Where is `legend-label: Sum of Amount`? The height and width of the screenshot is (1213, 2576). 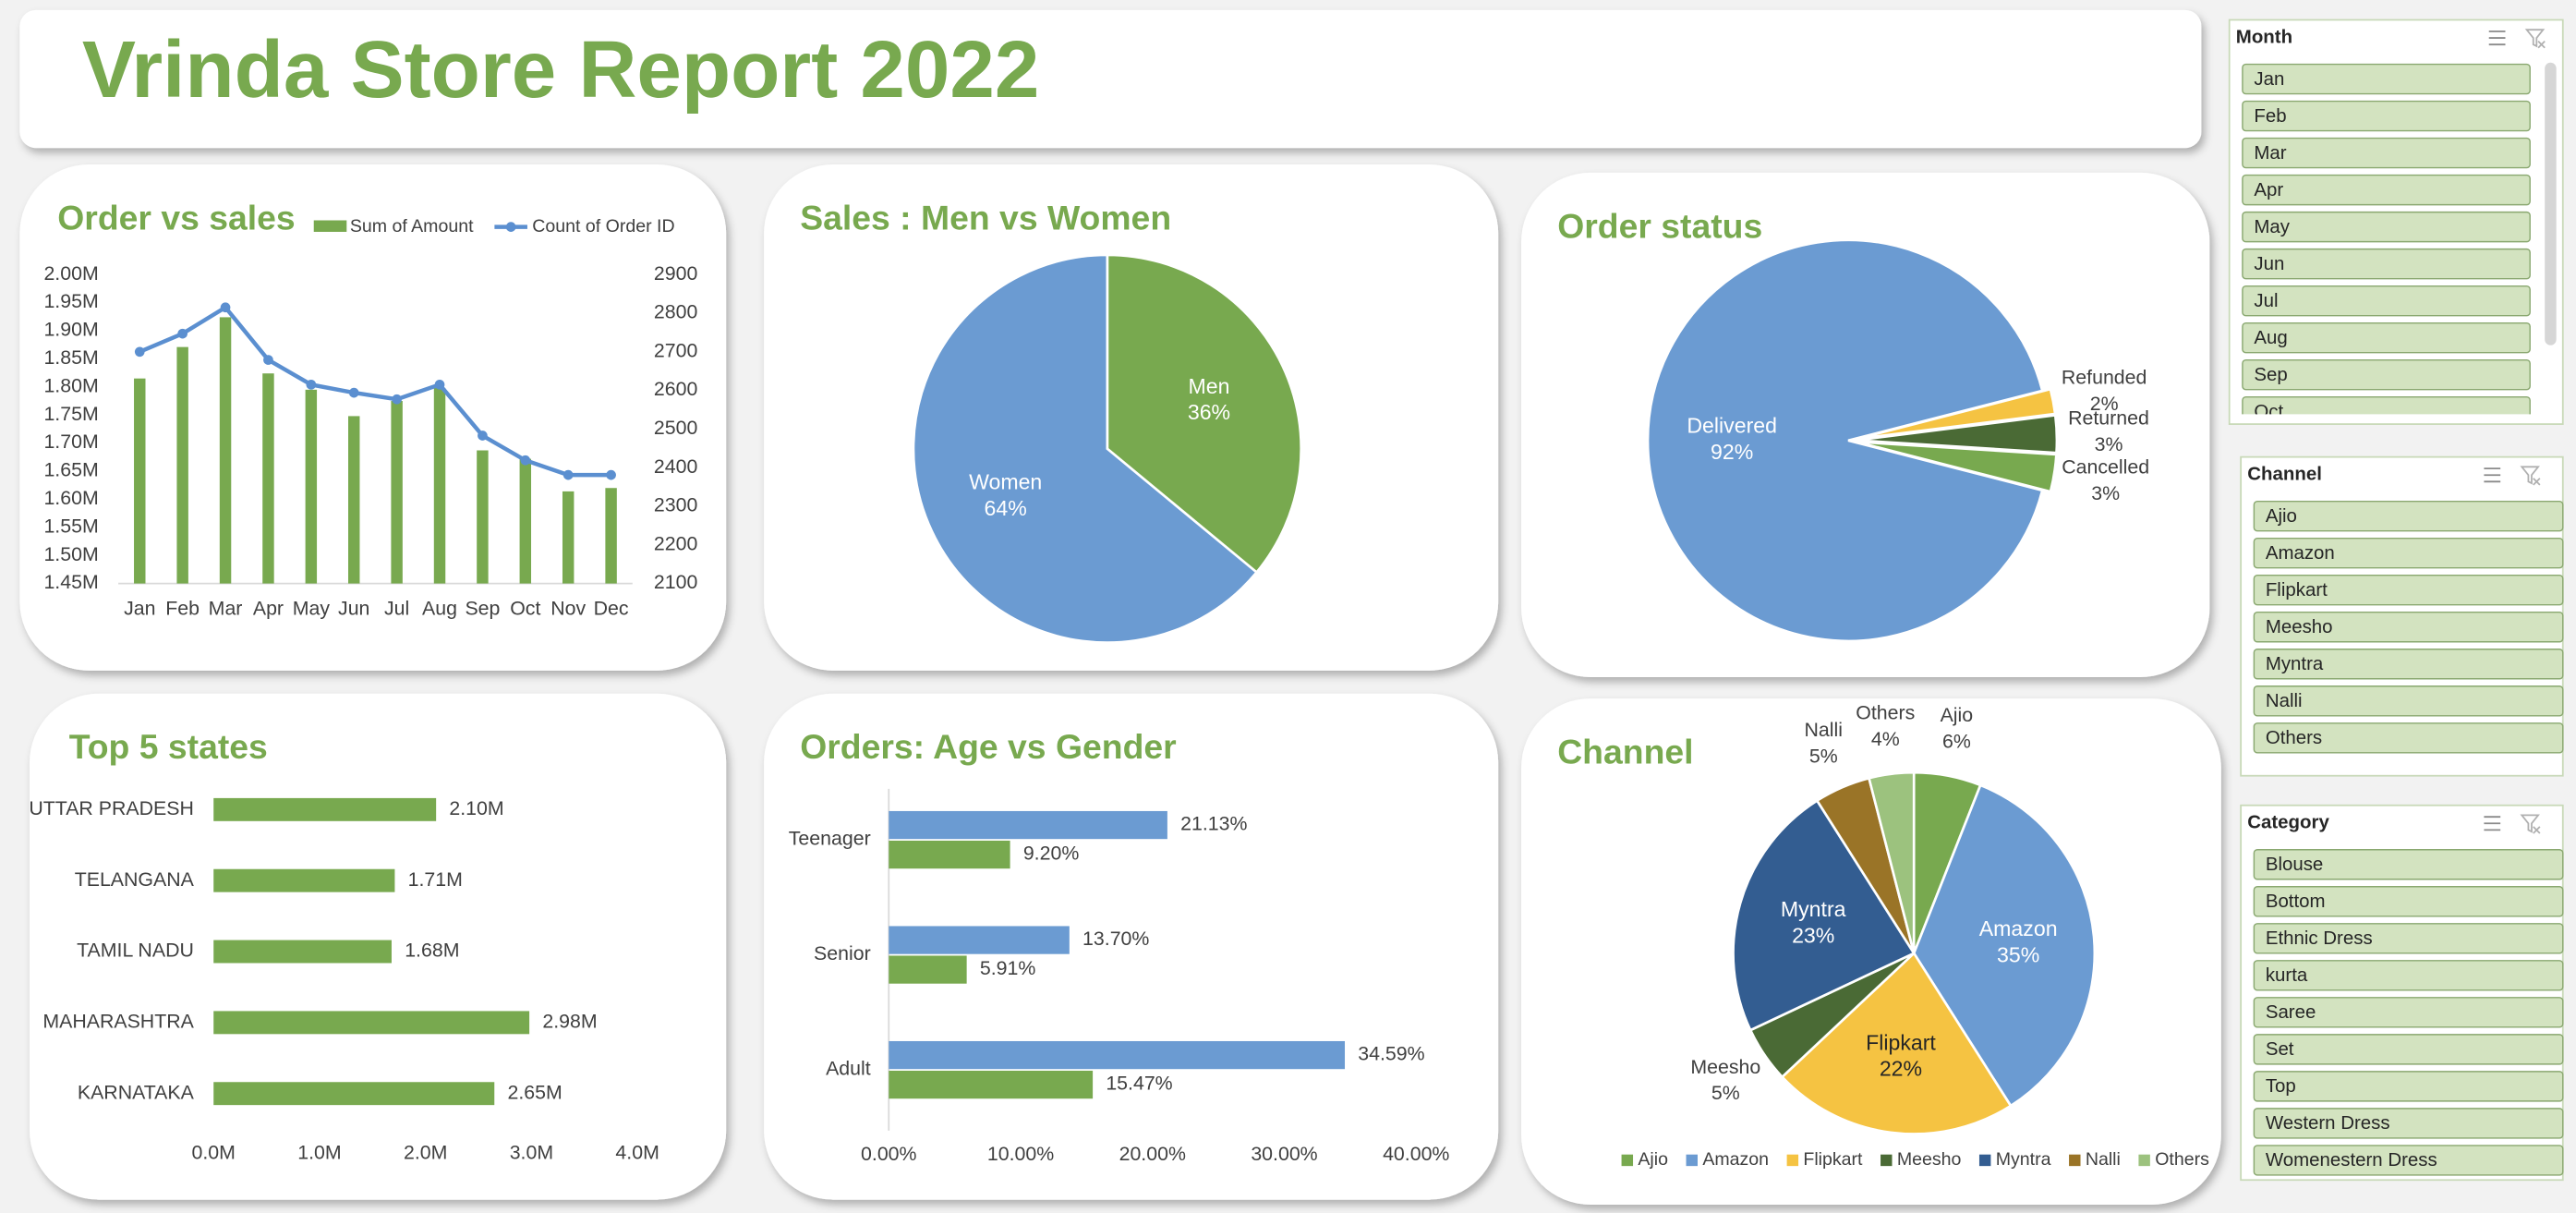
legend-label: Sum of Amount is located at coordinates (412, 227).